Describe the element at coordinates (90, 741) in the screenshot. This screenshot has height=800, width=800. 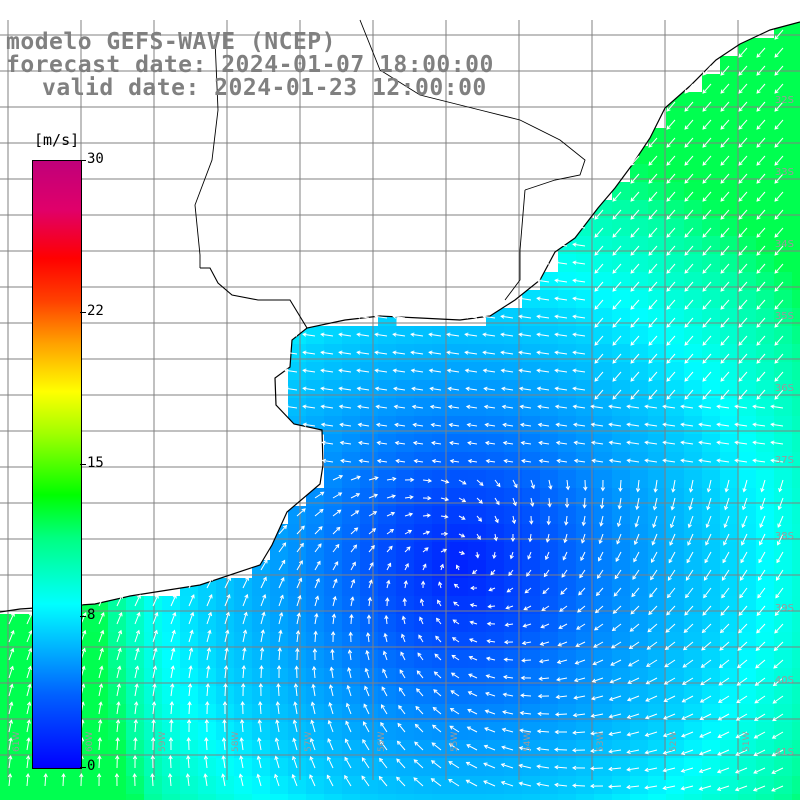
I see `longitude-label: 60W` at that location.